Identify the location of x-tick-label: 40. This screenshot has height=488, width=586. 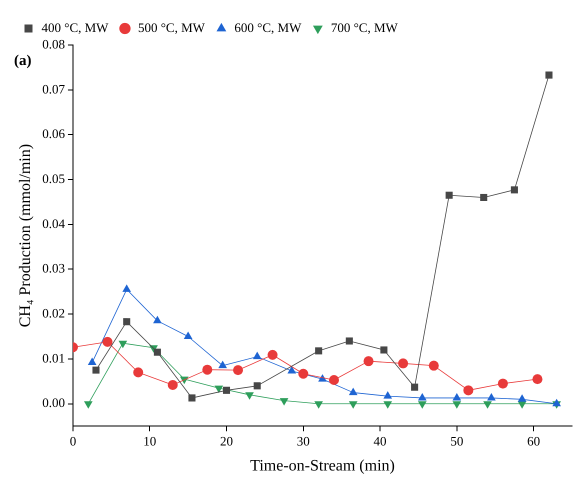
(380, 440).